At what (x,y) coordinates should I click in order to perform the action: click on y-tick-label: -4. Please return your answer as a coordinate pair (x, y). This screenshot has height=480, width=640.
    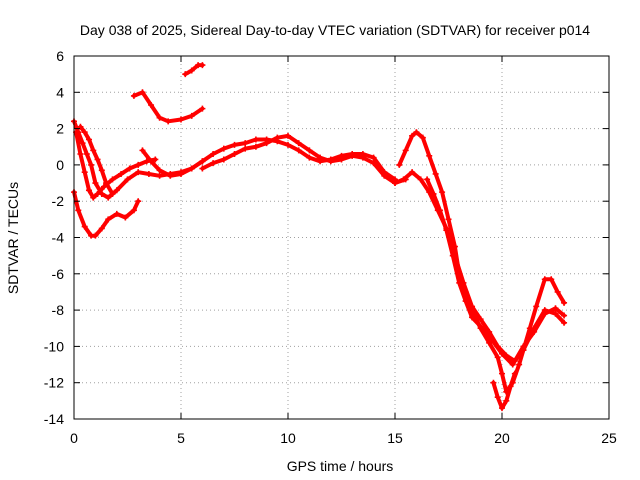
    Looking at the image, I should click on (58, 238).